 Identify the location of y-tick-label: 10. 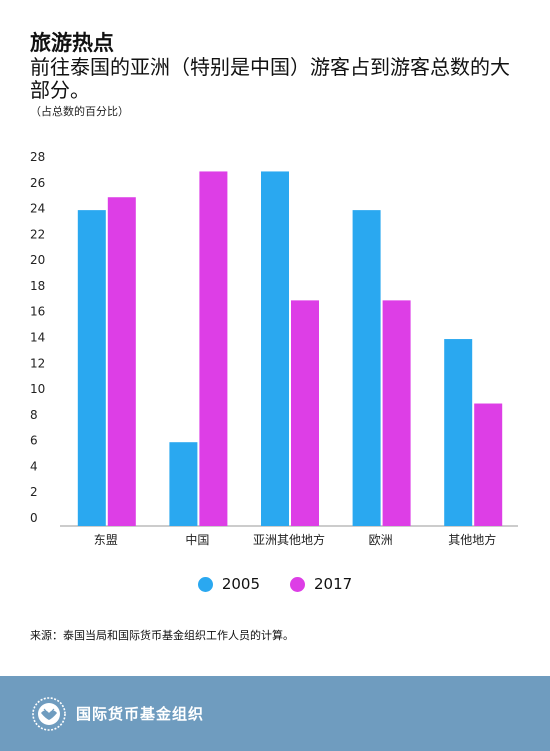
(37, 389).